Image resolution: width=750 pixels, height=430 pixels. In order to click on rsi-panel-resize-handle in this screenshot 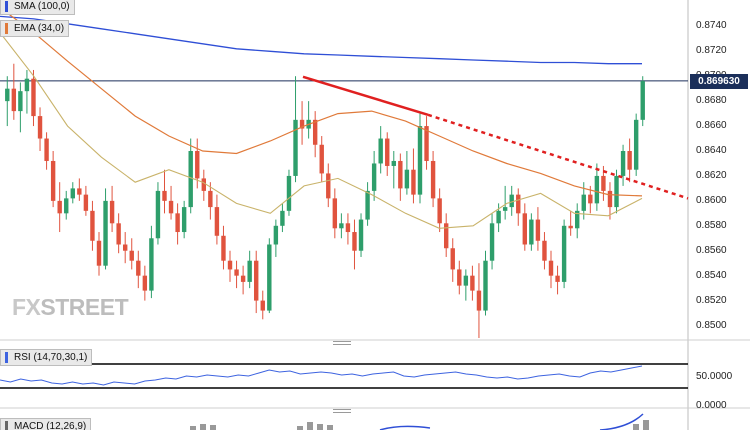, I will do `click(342, 343)`.